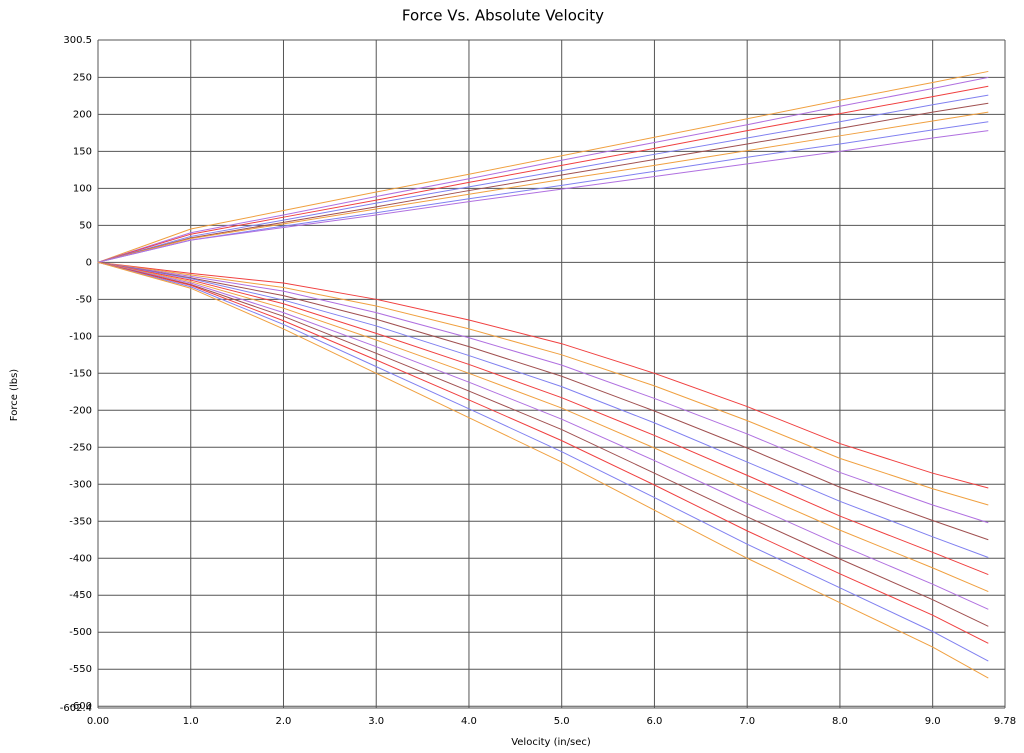 Image resolution: width=1024 pixels, height=753 pixels. Describe the element at coordinates (840, 721) in the screenshot. I see `x-tick-label: 8.0` at that location.